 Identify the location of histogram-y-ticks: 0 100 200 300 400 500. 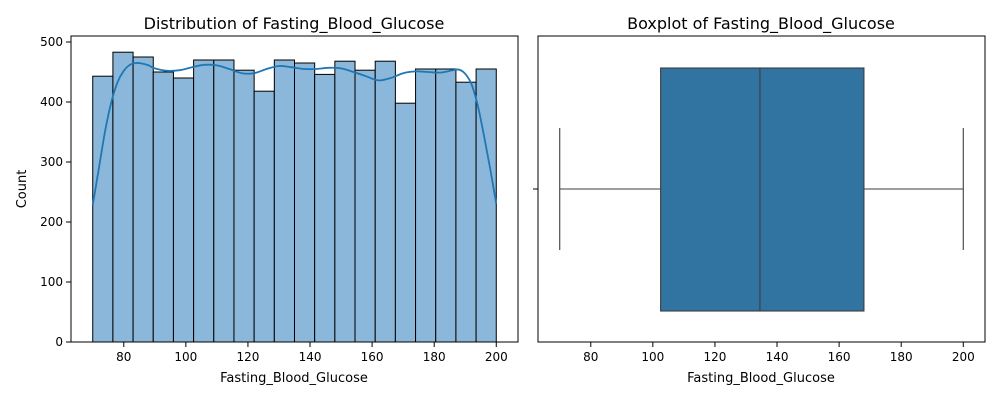
(55, 192).